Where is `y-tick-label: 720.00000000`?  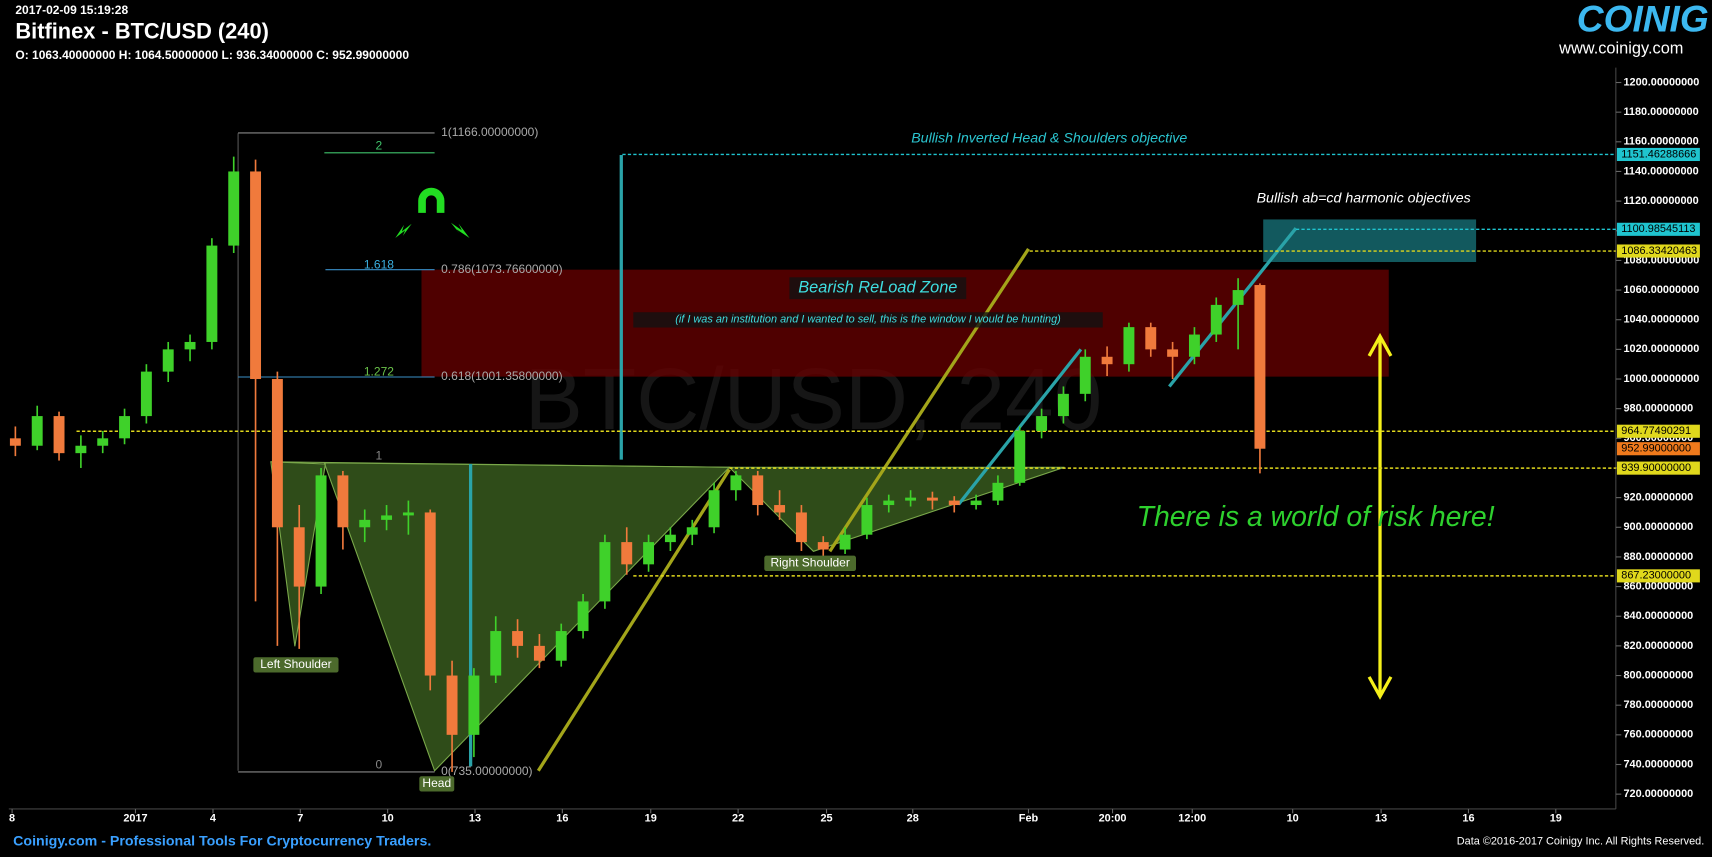 y-tick-label: 720.00000000 is located at coordinates (1658, 794).